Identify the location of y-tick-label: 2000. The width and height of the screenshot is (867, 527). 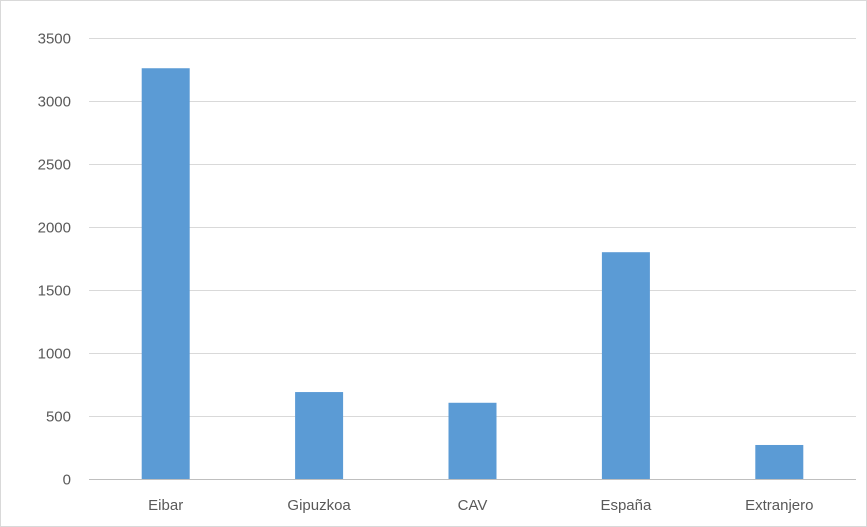
(54, 228).